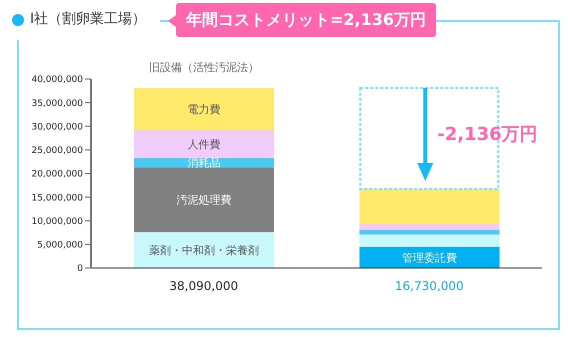  What do you see at coordinates (57, 80) in the screenshot?
I see `y-tick-label: 40,000,000` at bounding box center [57, 80].